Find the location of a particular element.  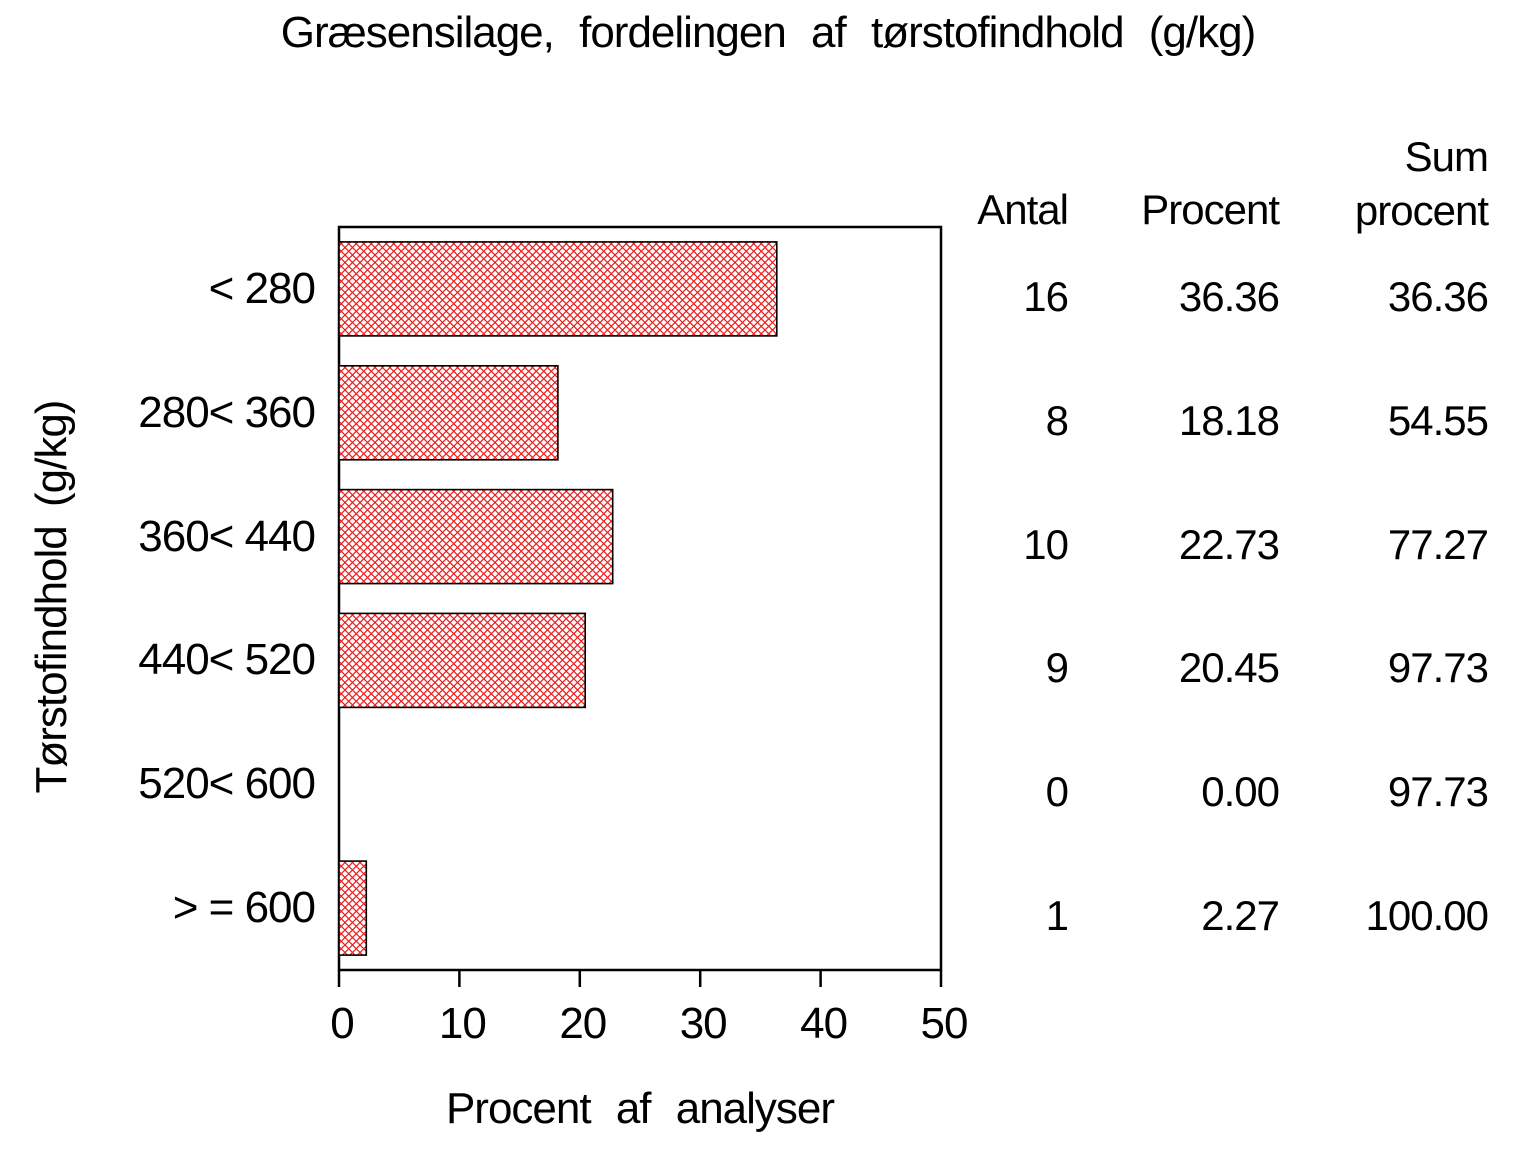

table-header-sum-line1: Sum is located at coordinates (1446, 156).